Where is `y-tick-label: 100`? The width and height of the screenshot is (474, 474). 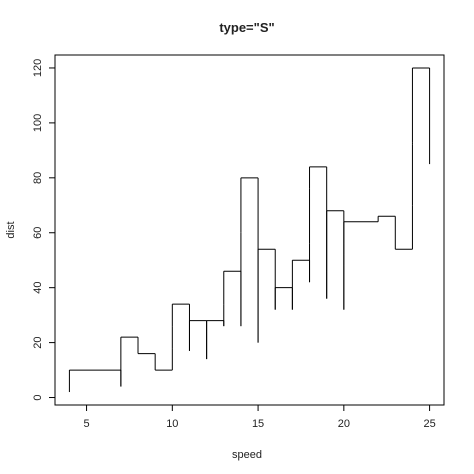 y-tick-label: 100 is located at coordinates (38, 123).